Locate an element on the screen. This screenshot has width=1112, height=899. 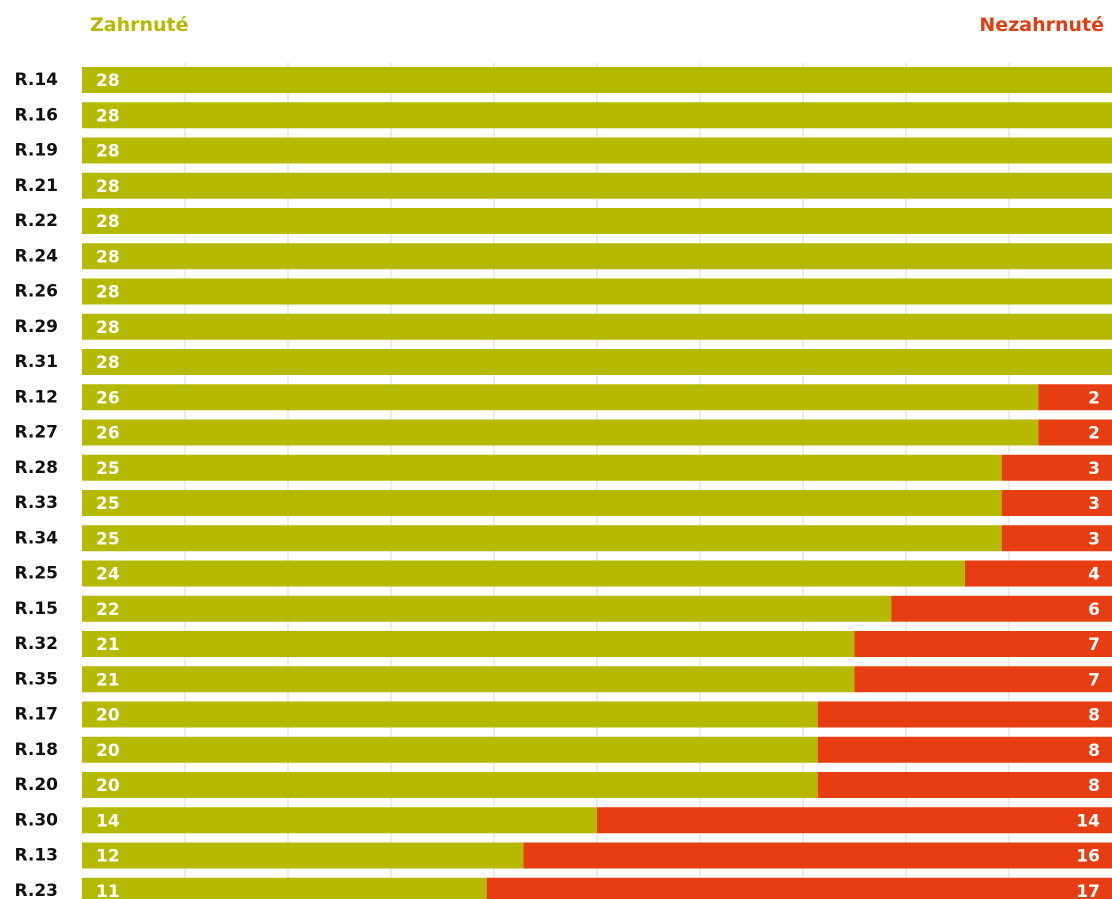
value-label-excluded: 4 is located at coordinates (1094, 575).